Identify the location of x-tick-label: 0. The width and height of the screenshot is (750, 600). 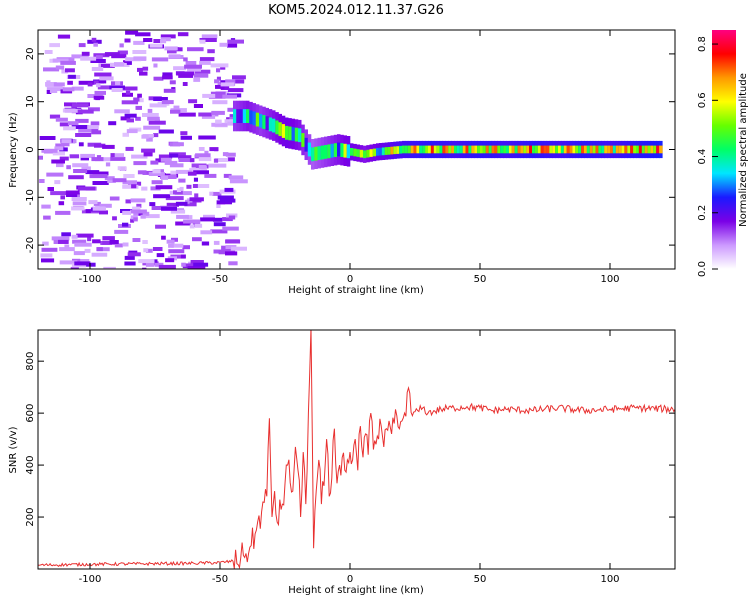
(350, 279).